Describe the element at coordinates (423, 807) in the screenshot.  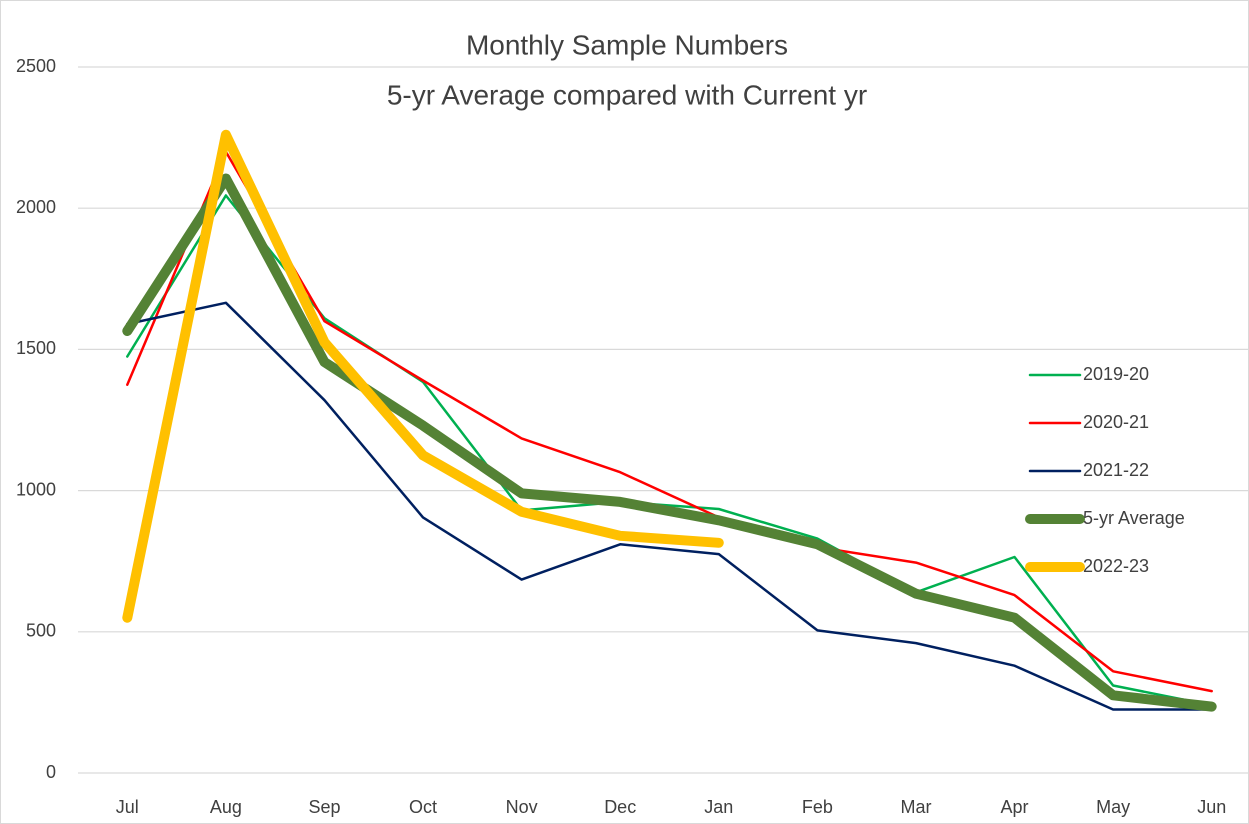
I see `x-tick-label: Oct` at that location.